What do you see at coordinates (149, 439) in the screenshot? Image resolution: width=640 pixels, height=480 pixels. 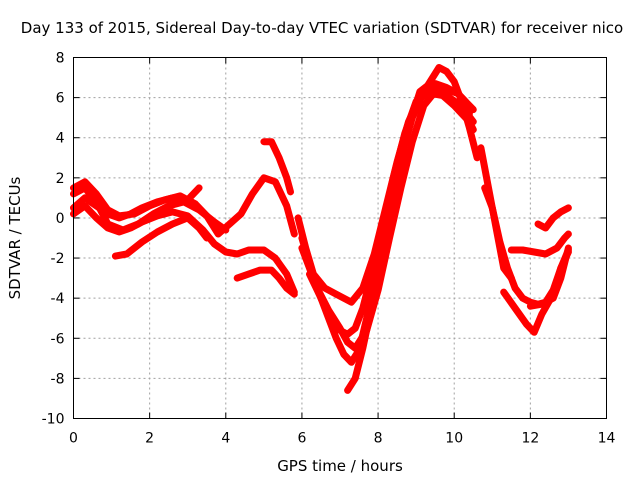 I see `x-tick-label: 2` at bounding box center [149, 439].